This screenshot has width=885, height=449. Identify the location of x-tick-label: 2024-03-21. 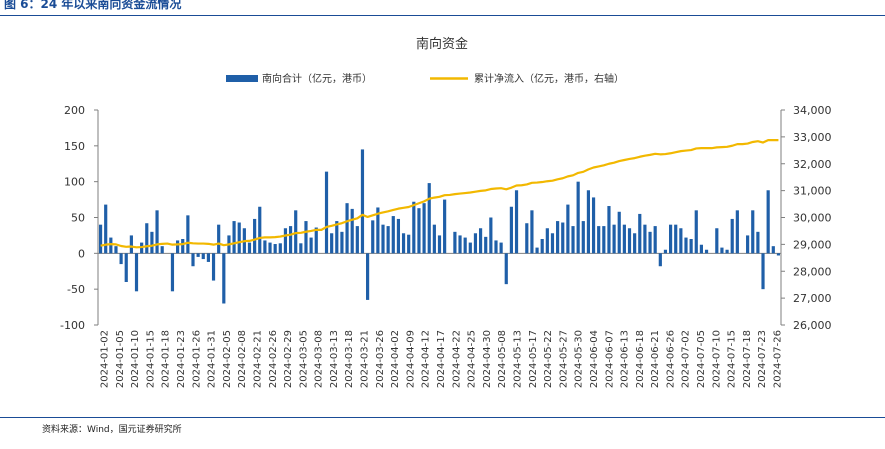
(365, 359).